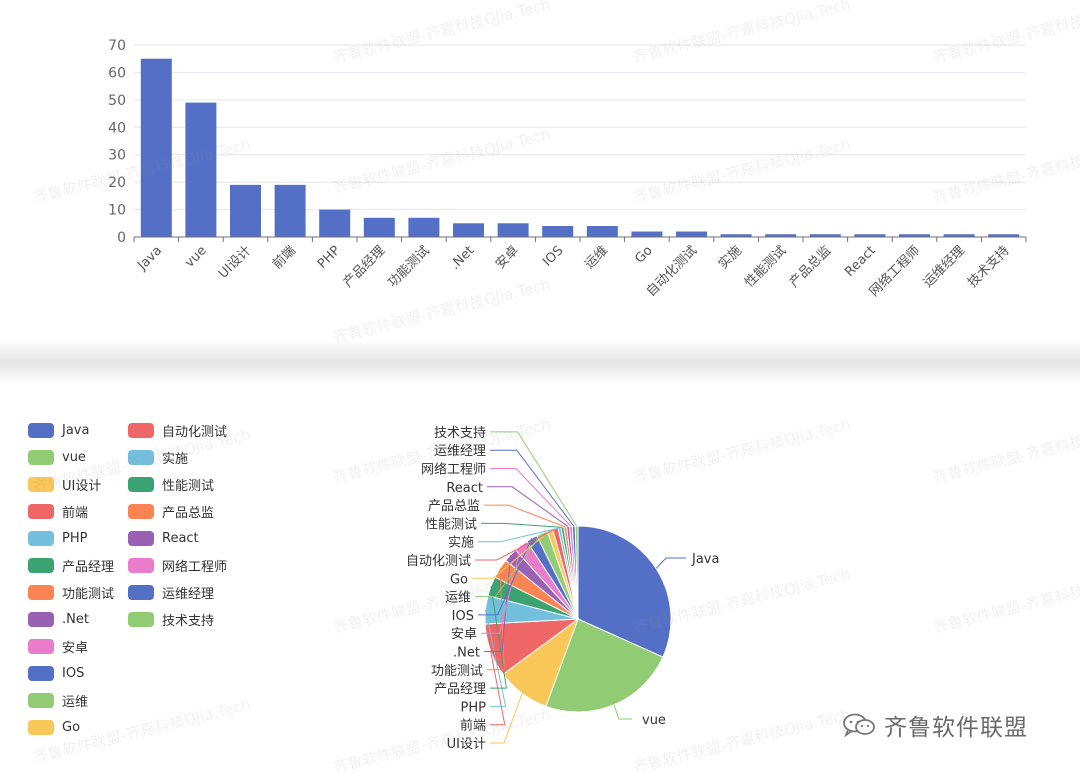 The image size is (1080, 778). I want to click on x-tick-label: UI设计, so click(235, 262).